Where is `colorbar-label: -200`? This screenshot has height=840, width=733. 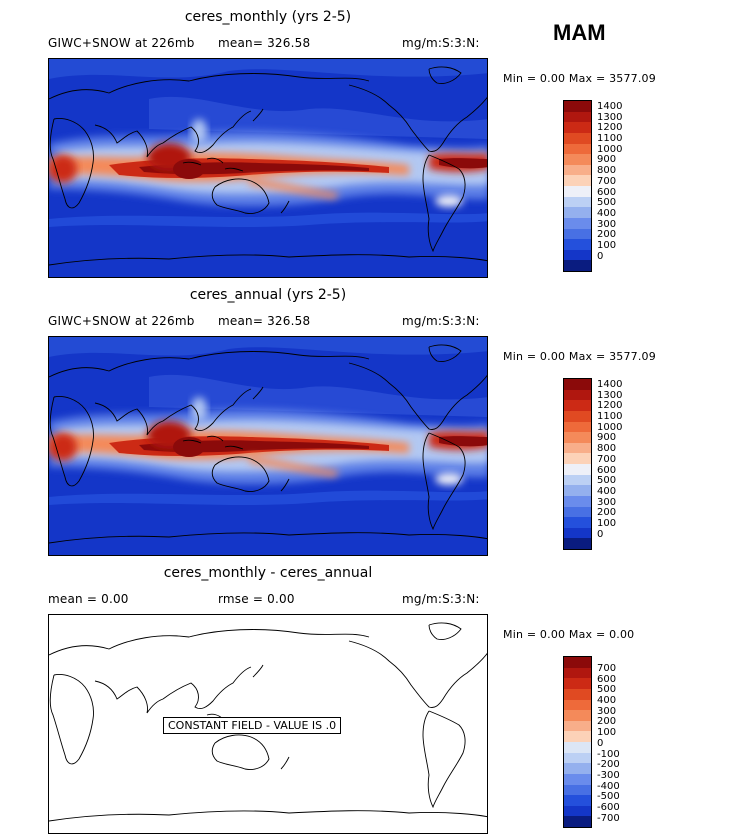
colorbar-label: -200 is located at coordinates (608, 765).